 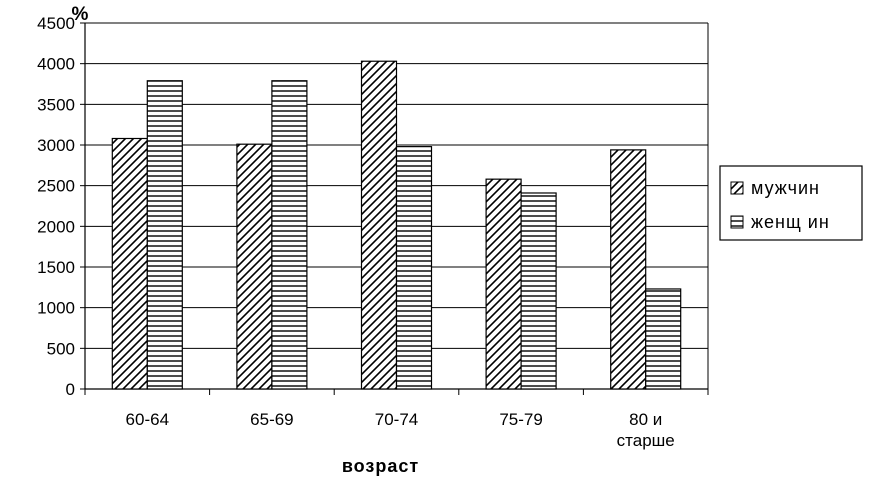 I want to click on y-tick-label: 1000, so click(x=56, y=308).